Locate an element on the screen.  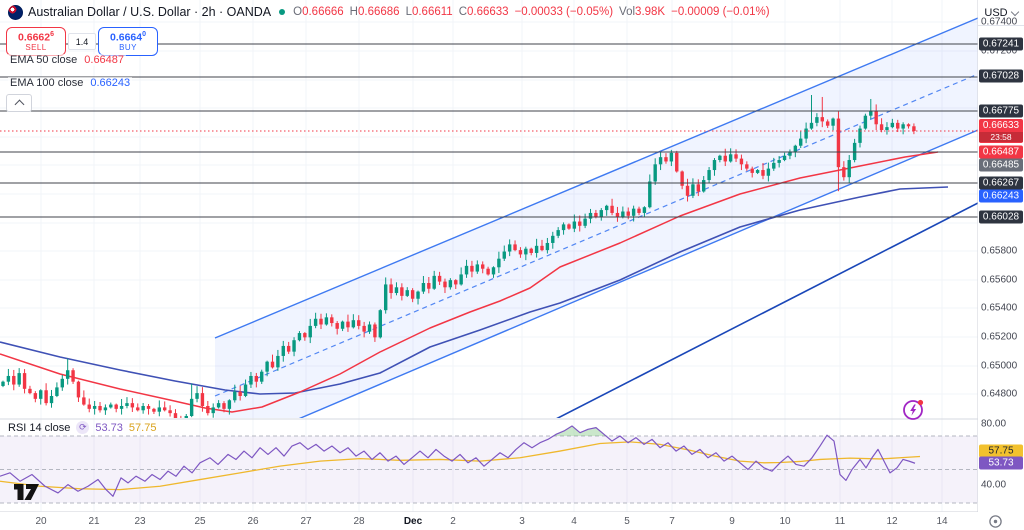
collapse-legend-button is located at coordinates (19, 103).